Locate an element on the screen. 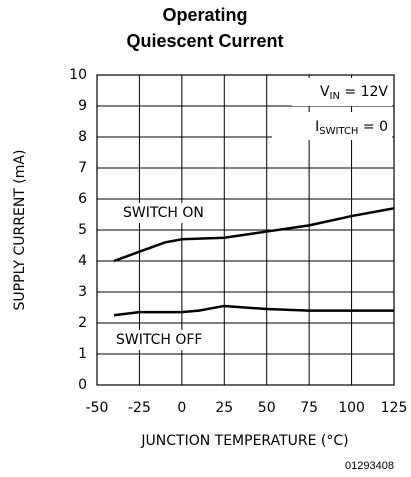 Image resolution: width=411 pixels, height=477 pixels. chart-title: Quiescent Current is located at coordinates (204, 41).